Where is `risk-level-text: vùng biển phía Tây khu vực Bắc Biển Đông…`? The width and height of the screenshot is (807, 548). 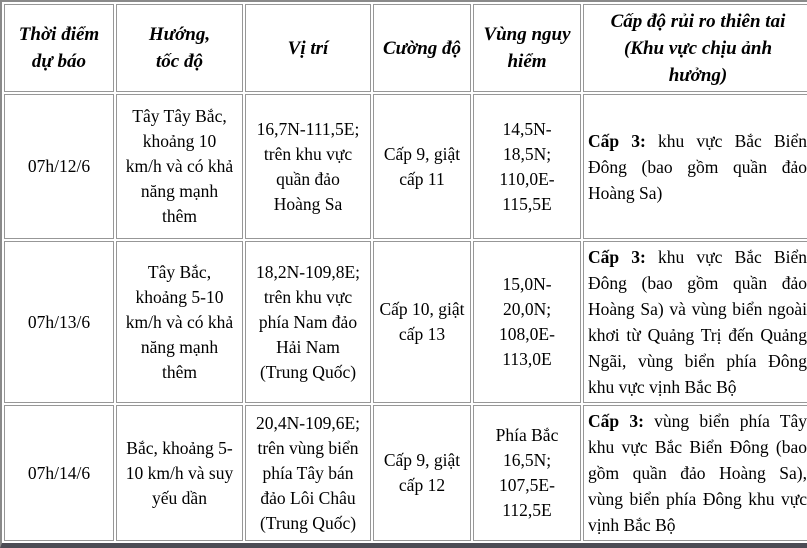 risk-level-text: vùng biển phía Tây khu vực Bắc Biển Đông… is located at coordinates (697, 473).